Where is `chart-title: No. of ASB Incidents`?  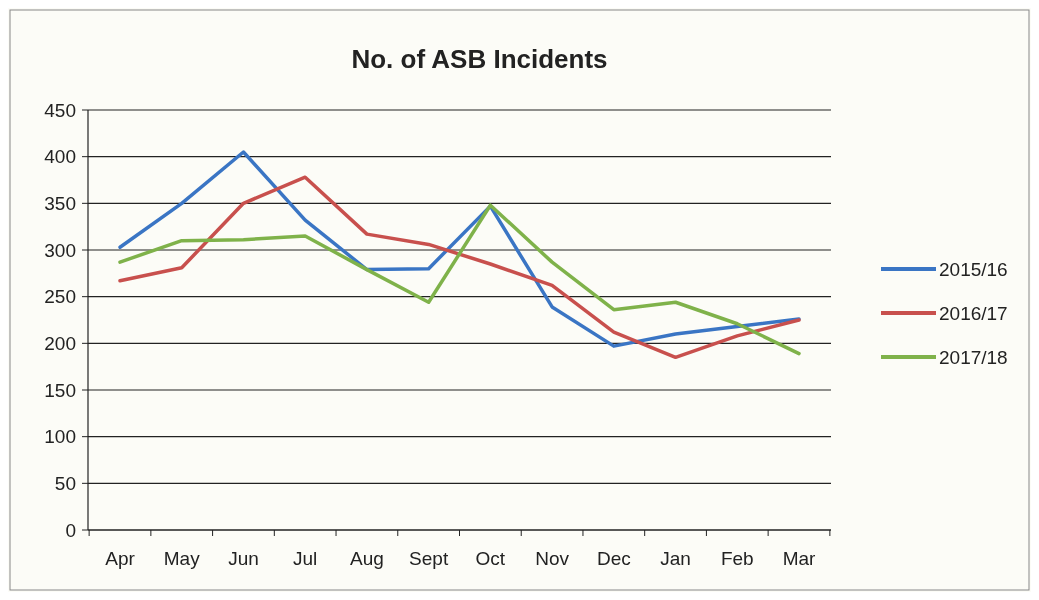
chart-title: No. of ASB Incidents is located at coordinates (479, 59).